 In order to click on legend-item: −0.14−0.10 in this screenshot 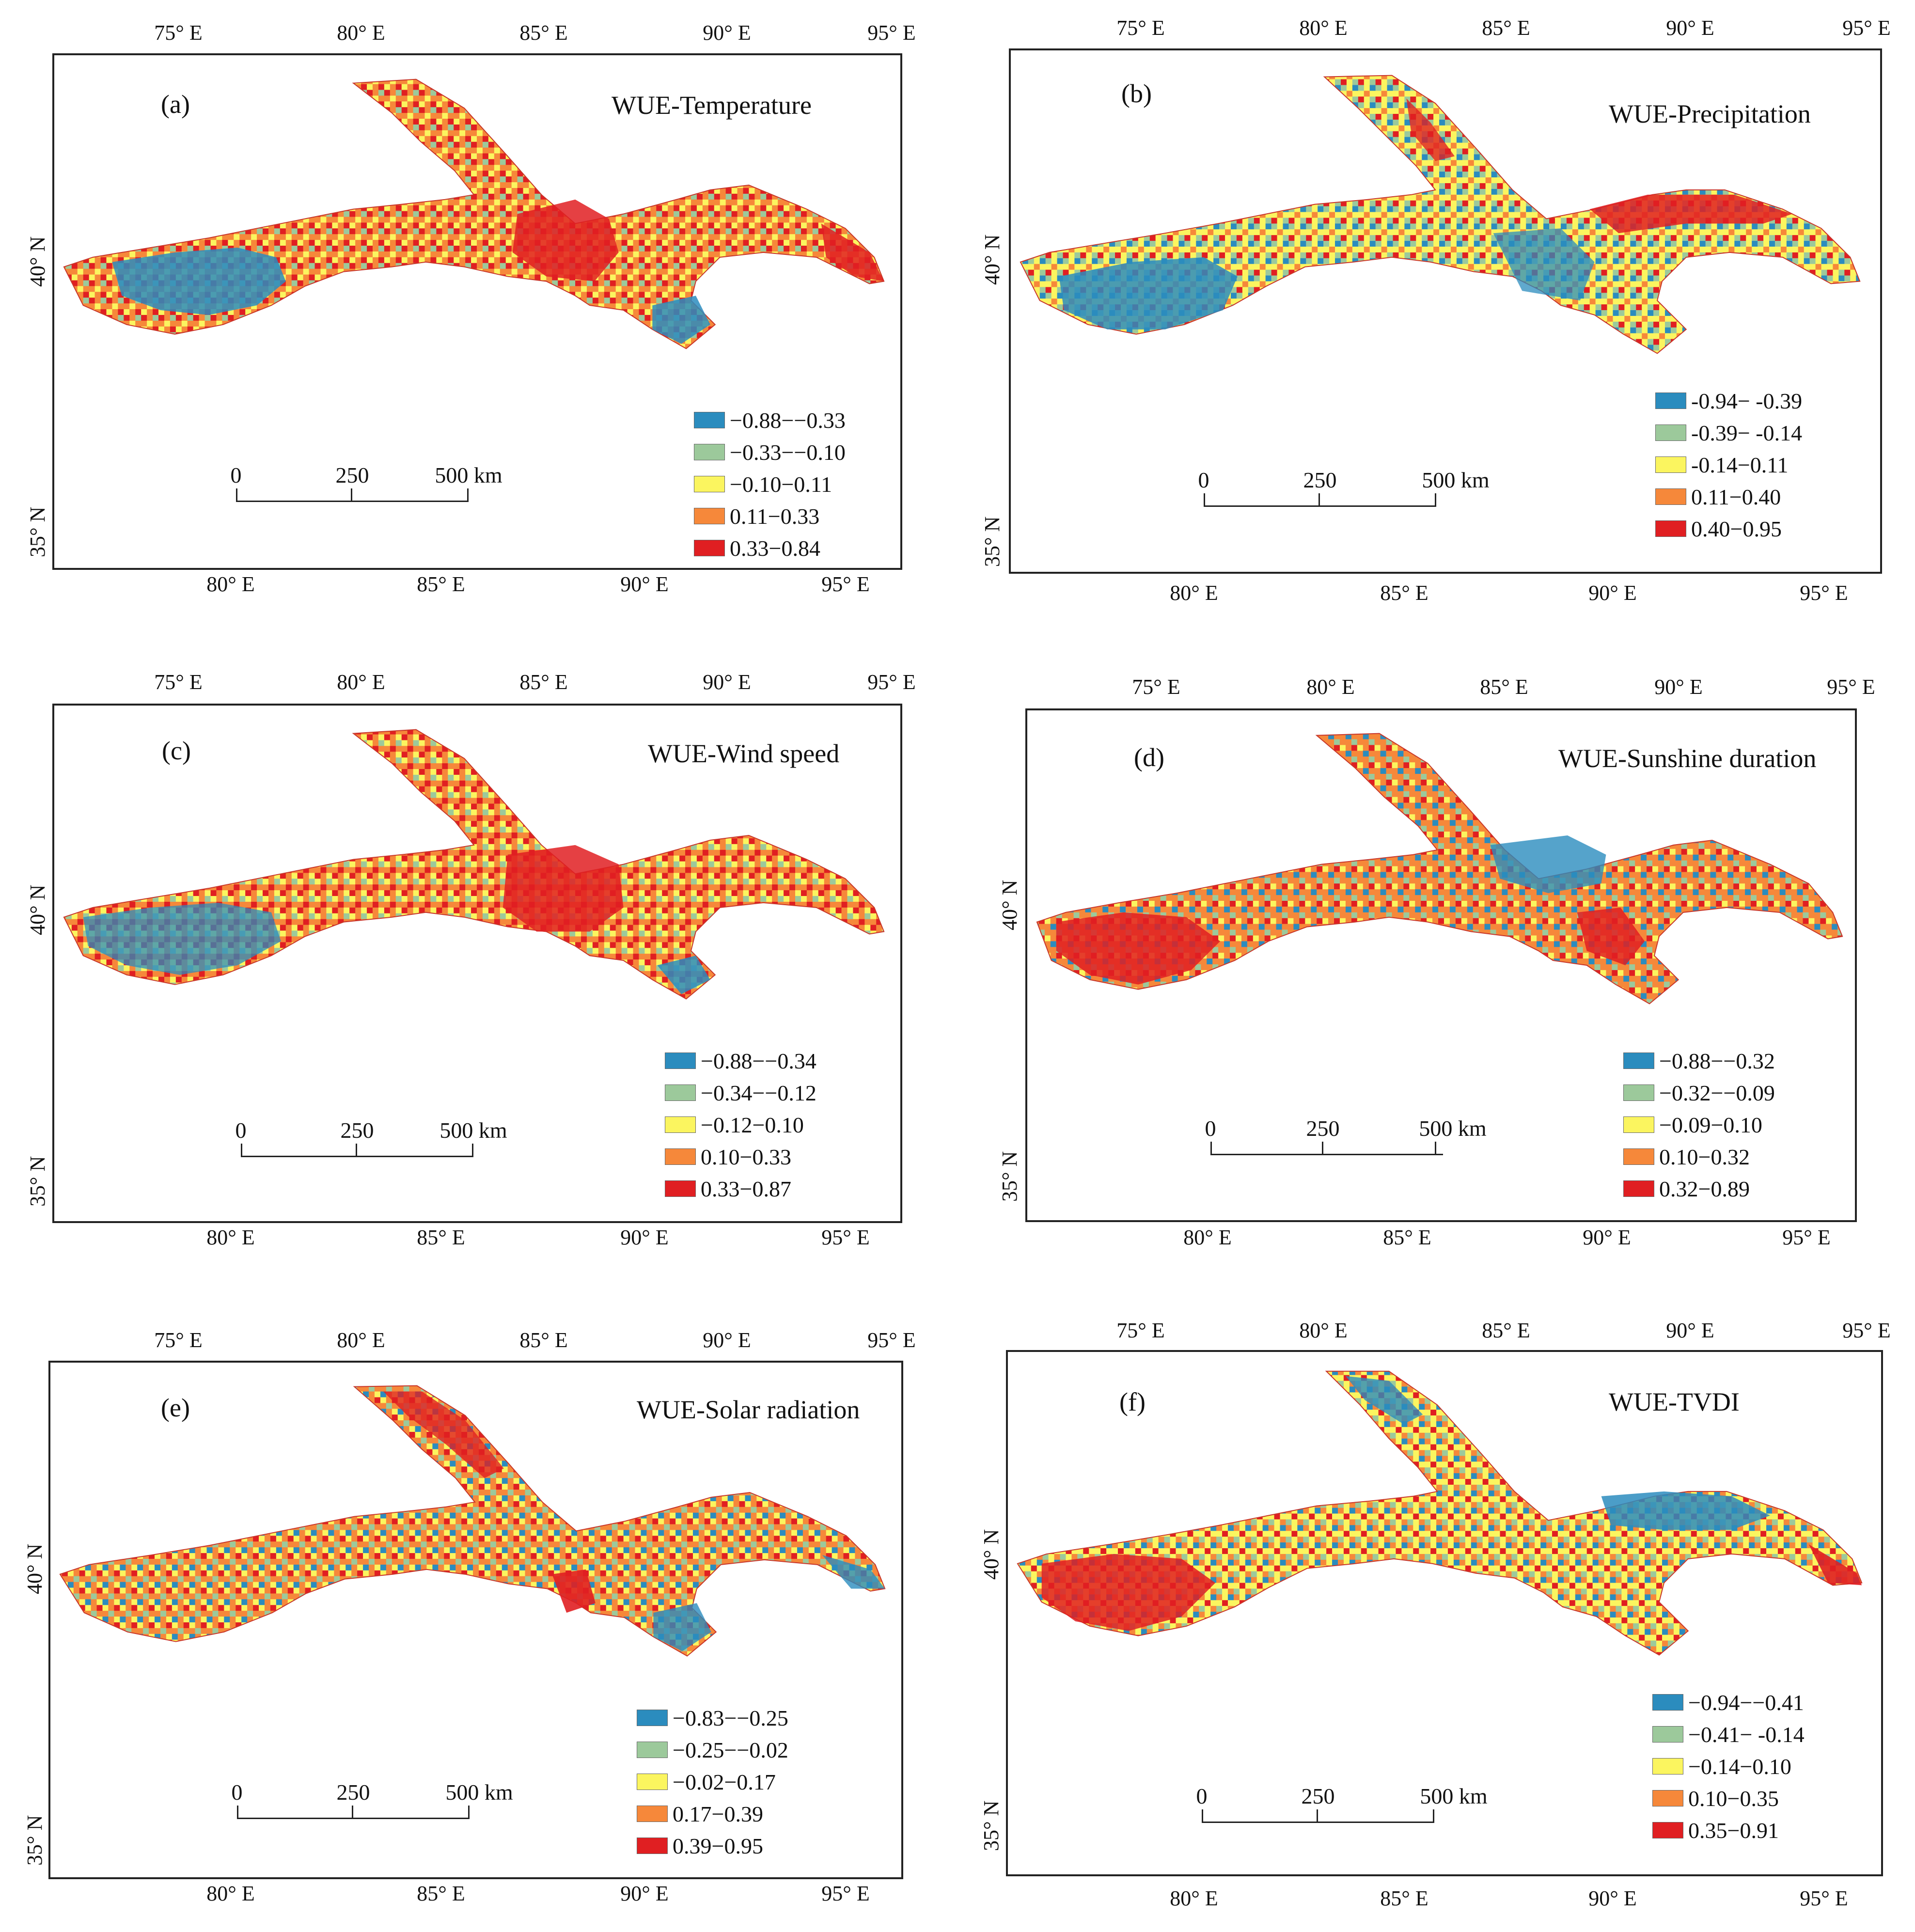, I will do `click(1728, 1766)`.